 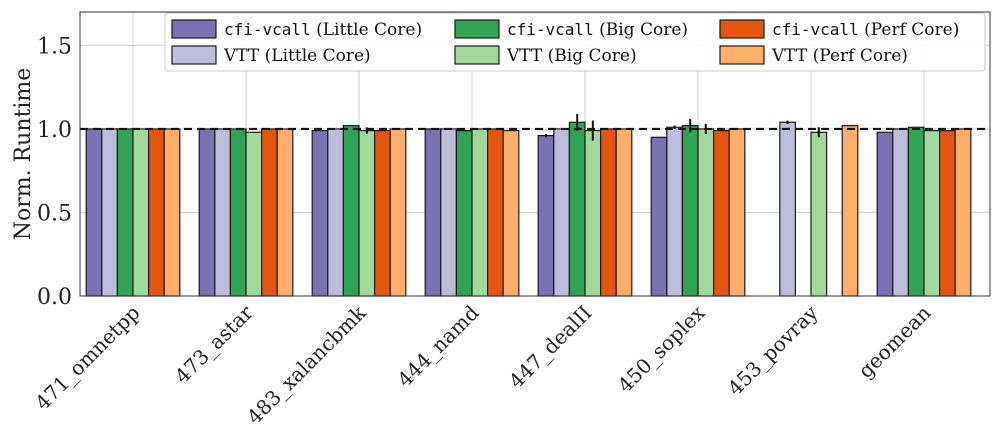 I want to click on legend-label: VTT (Perf Core), so click(x=839, y=56).